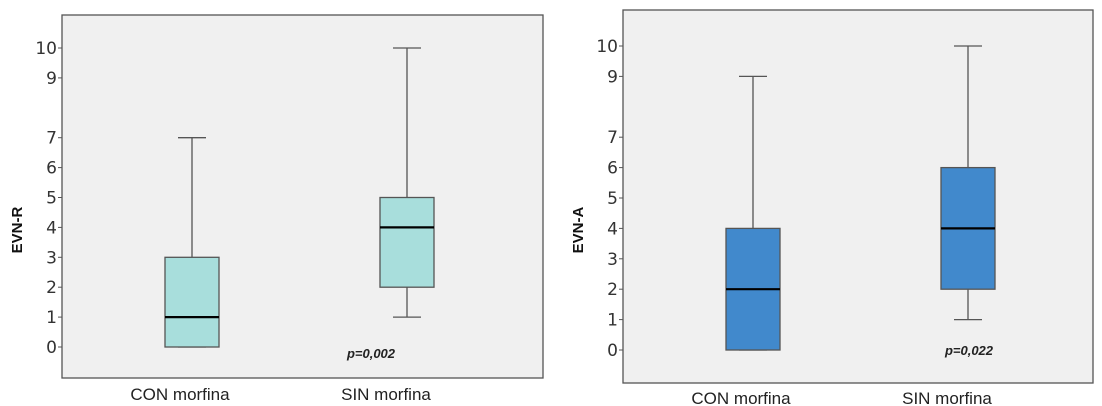 The height and width of the screenshot is (406, 1102). Describe the element at coordinates (969, 350) in the screenshot. I see `p-value-annotation: p=0,022` at that location.